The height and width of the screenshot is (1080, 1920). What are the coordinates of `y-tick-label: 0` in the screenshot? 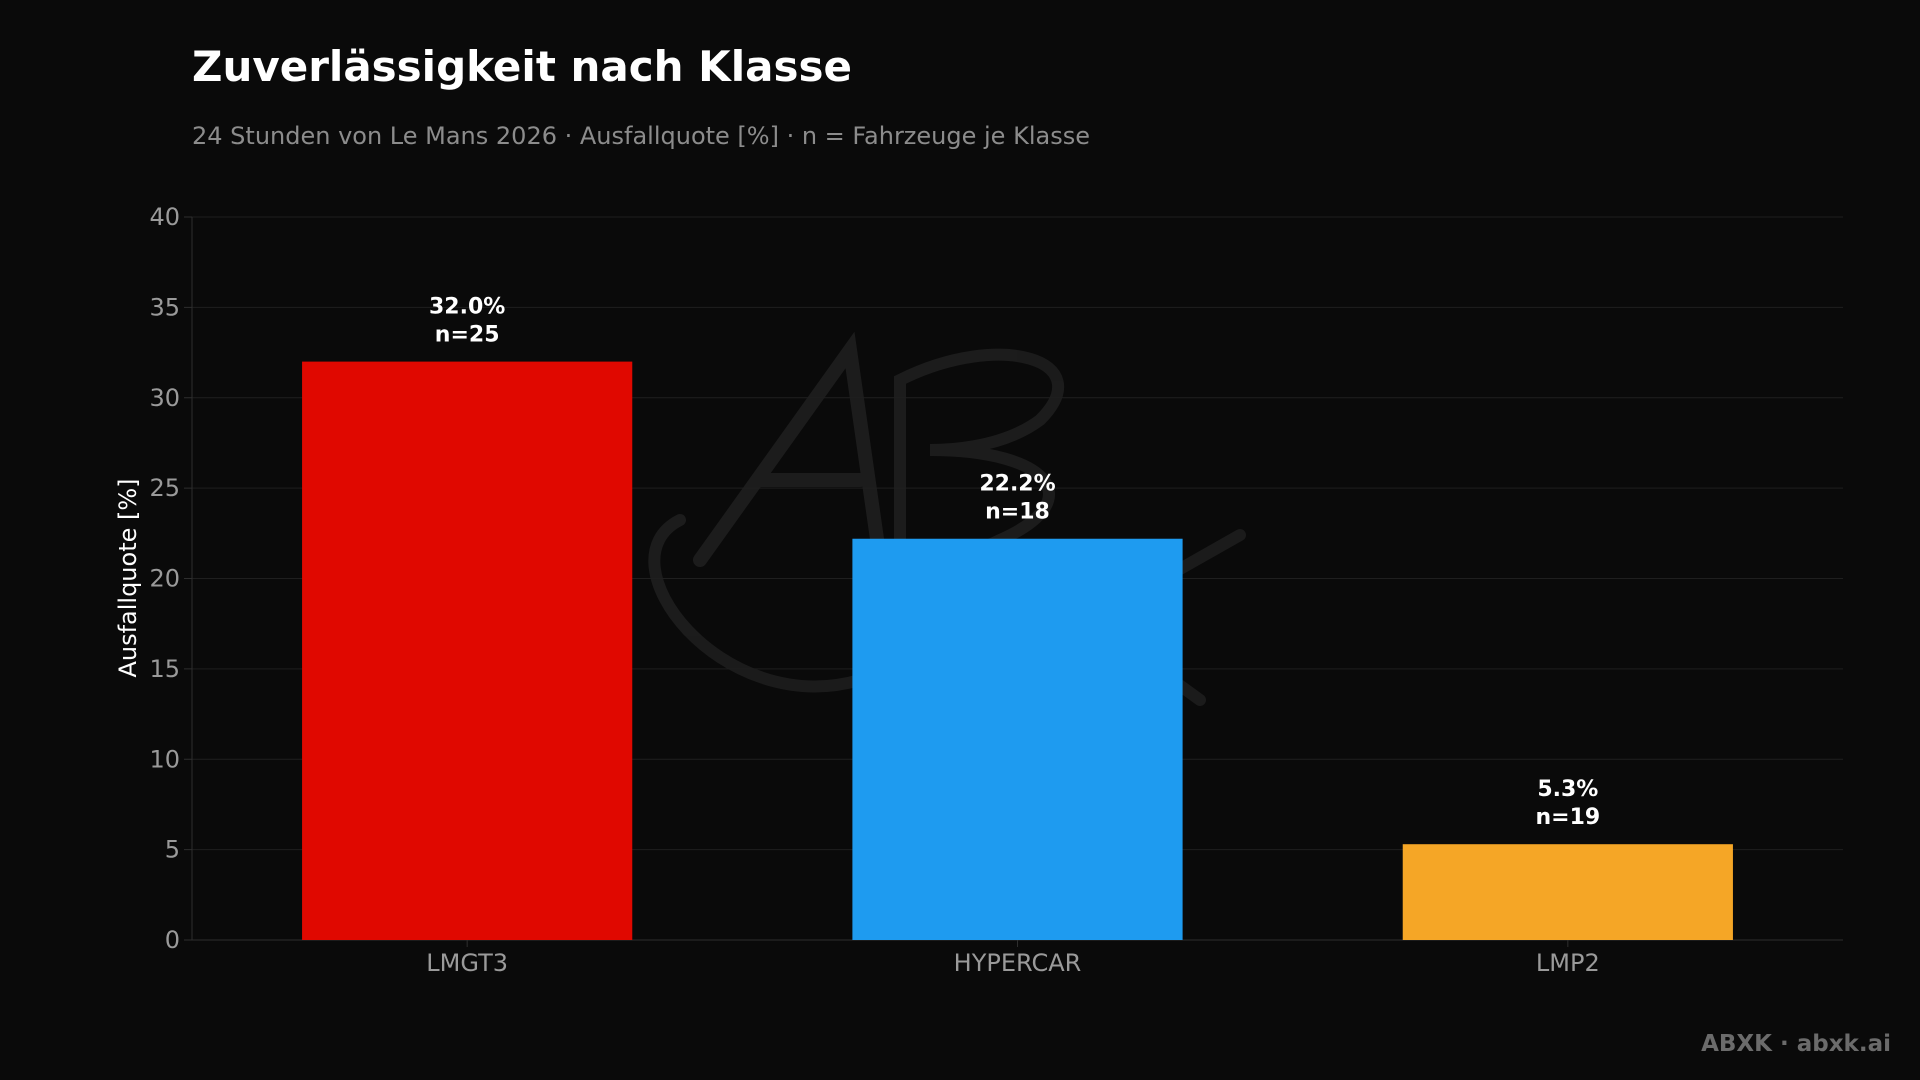 It's located at (172, 940).